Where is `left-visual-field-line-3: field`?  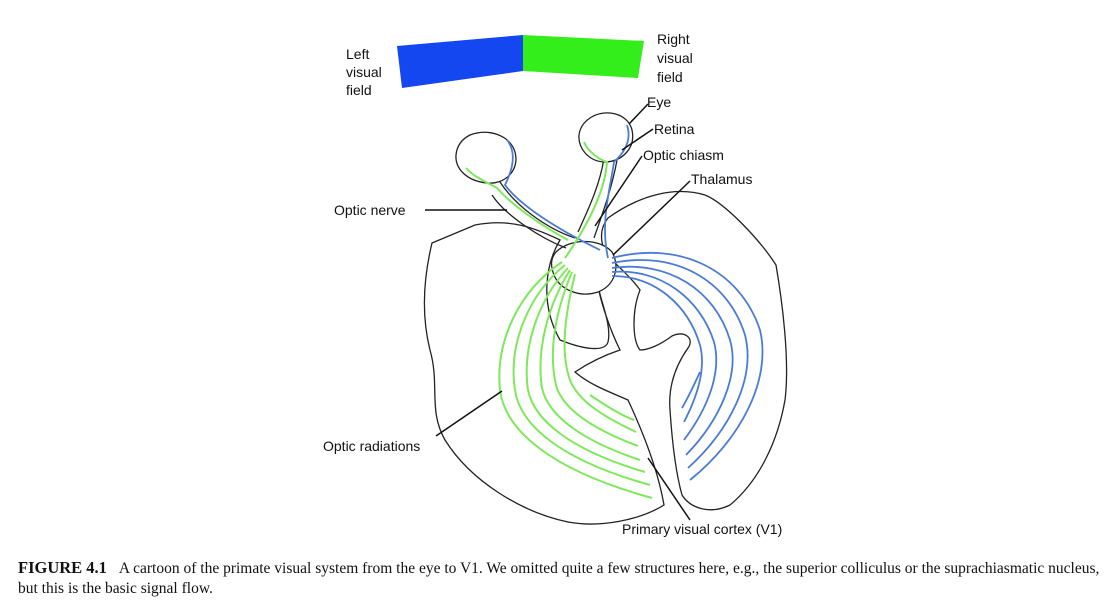
left-visual-field-line-3: field is located at coordinates (359, 90).